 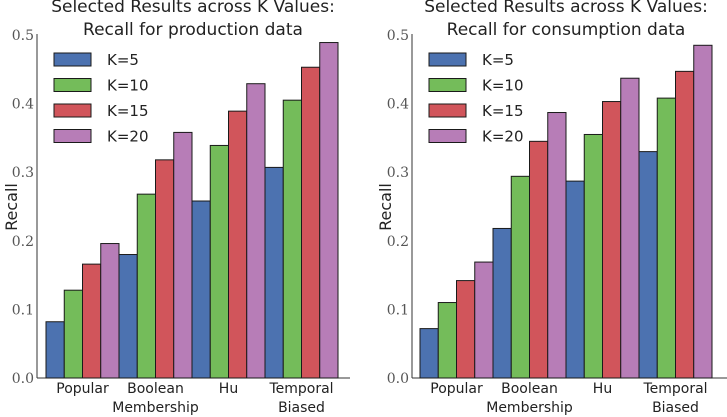 I want to click on chart-title: Recall for production data, so click(x=193, y=30).